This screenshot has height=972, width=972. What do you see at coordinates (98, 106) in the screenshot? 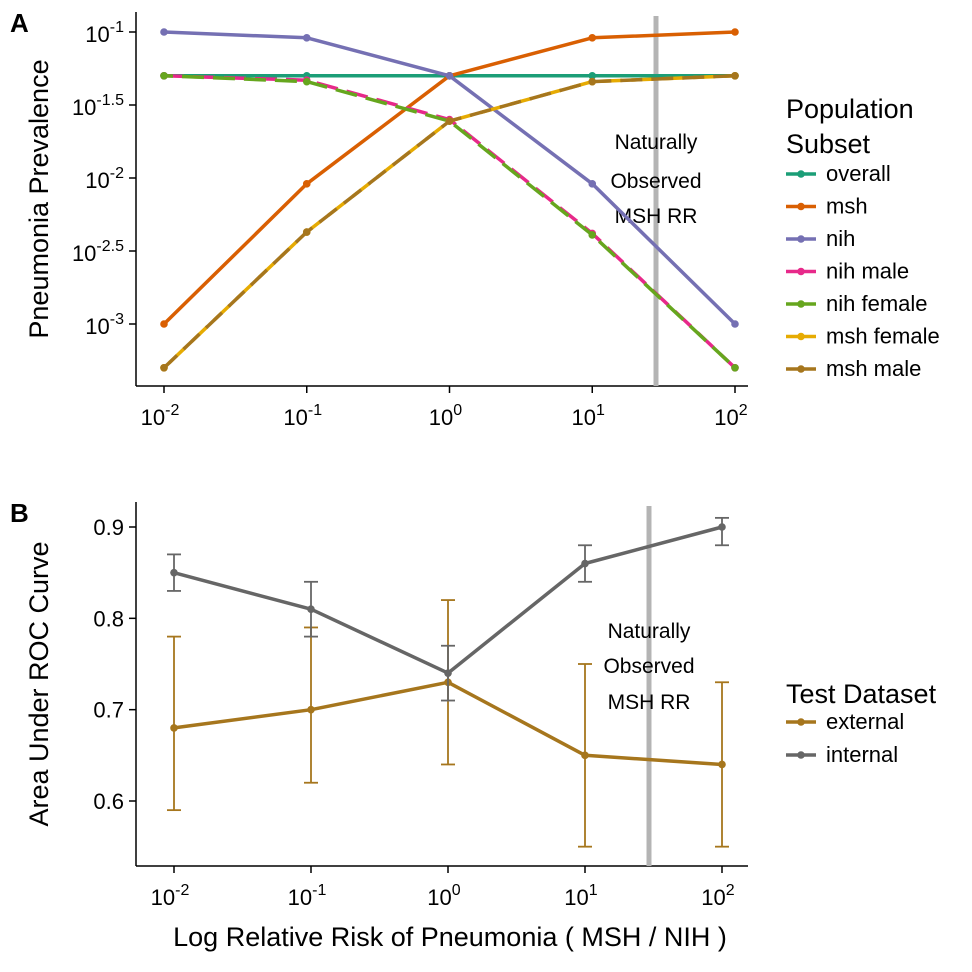
I see `y-tick-label: 10-1.5` at bounding box center [98, 106].